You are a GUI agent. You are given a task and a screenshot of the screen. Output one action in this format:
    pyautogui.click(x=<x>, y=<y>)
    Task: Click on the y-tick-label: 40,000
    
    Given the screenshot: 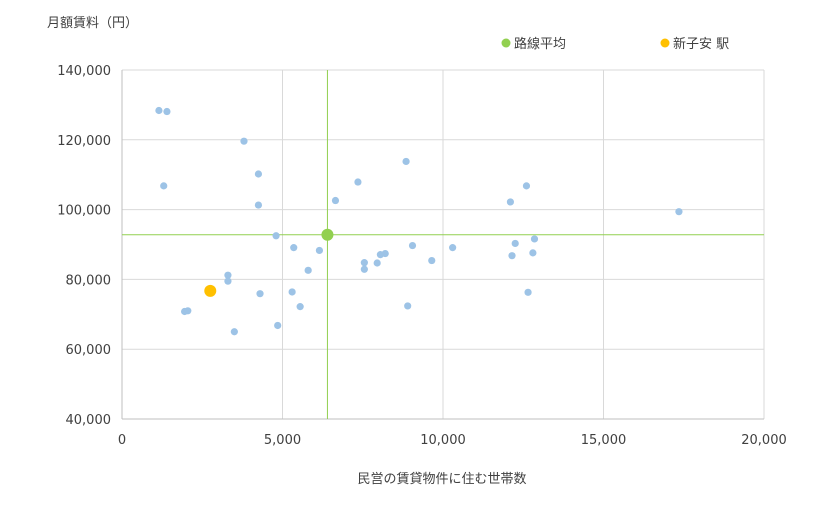 What is the action you would take?
    pyautogui.click(x=89, y=420)
    